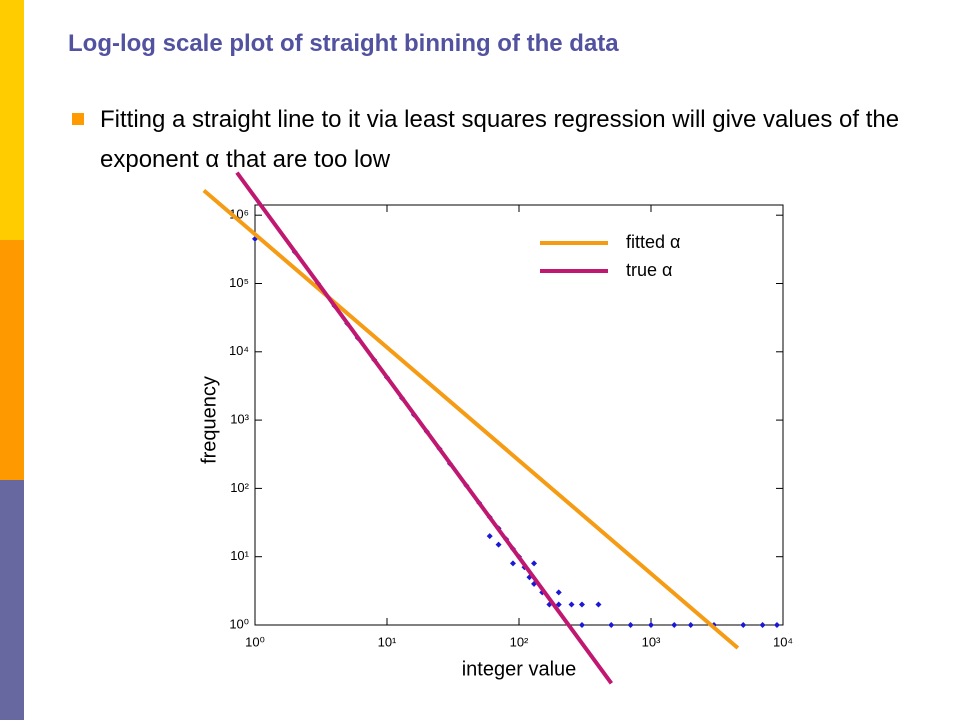 This screenshot has width=960, height=720. What do you see at coordinates (239, 282) in the screenshot?
I see `y-tick-label: 10⁵` at bounding box center [239, 282].